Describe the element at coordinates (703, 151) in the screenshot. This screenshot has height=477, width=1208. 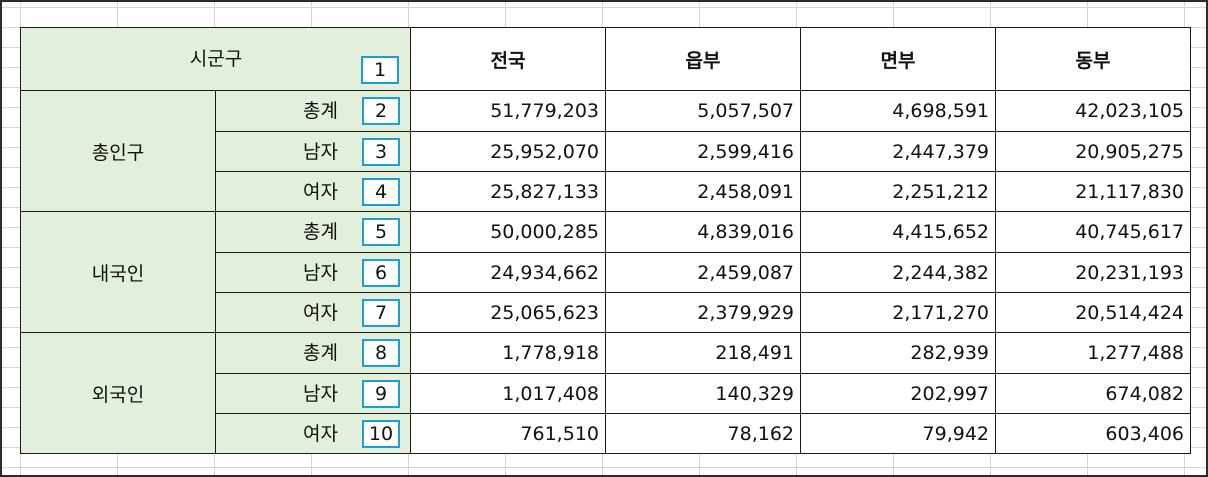
I see `value-cell: 2,599,416` at that location.